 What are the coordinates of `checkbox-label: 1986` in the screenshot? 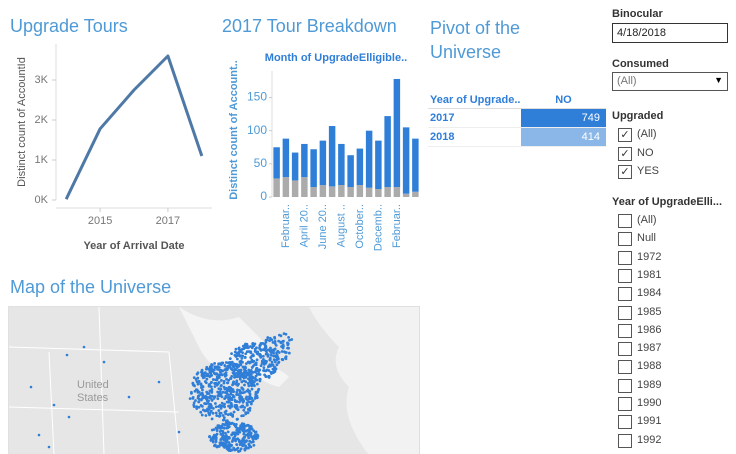 It's located at (649, 329).